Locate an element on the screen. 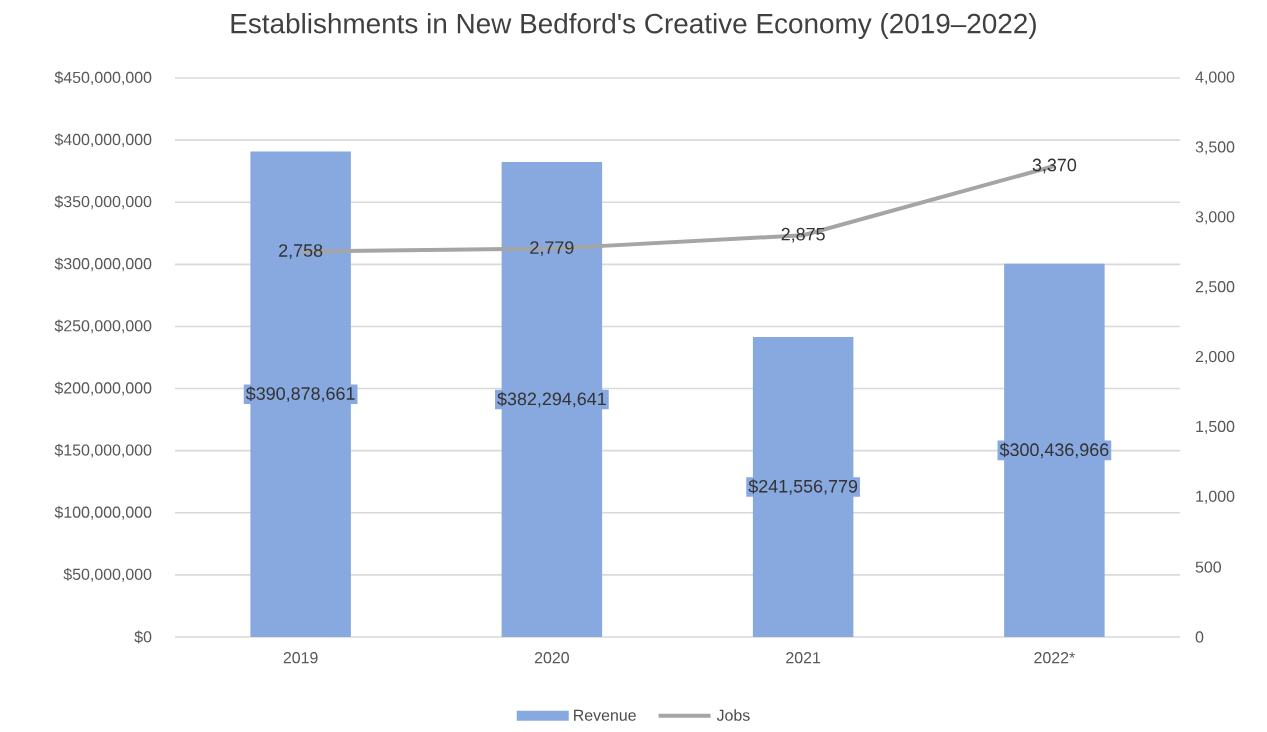  y-tick-label: $0 is located at coordinates (143, 637).